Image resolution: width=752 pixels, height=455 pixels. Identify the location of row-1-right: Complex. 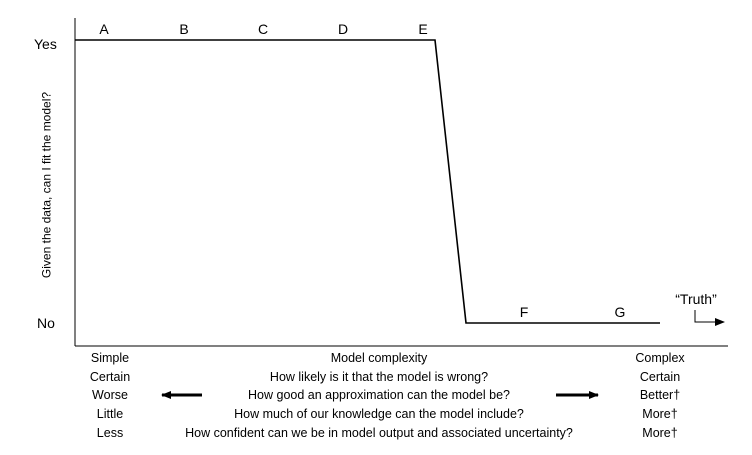
(660, 358).